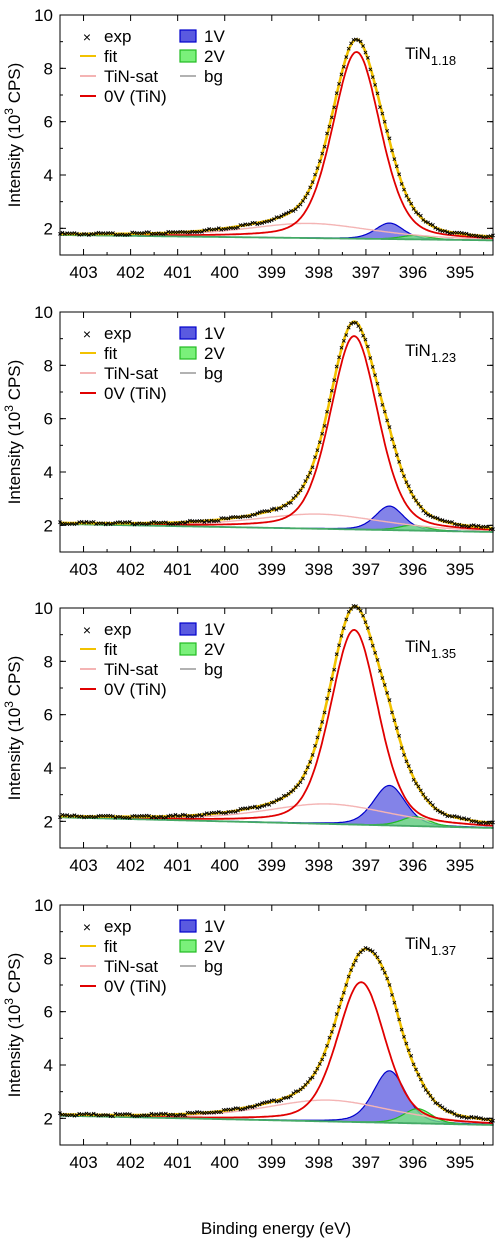 The height and width of the screenshot is (1248, 498). Describe the element at coordinates (430, 946) in the screenshot. I see `sample-label: TiN1.37` at that location.